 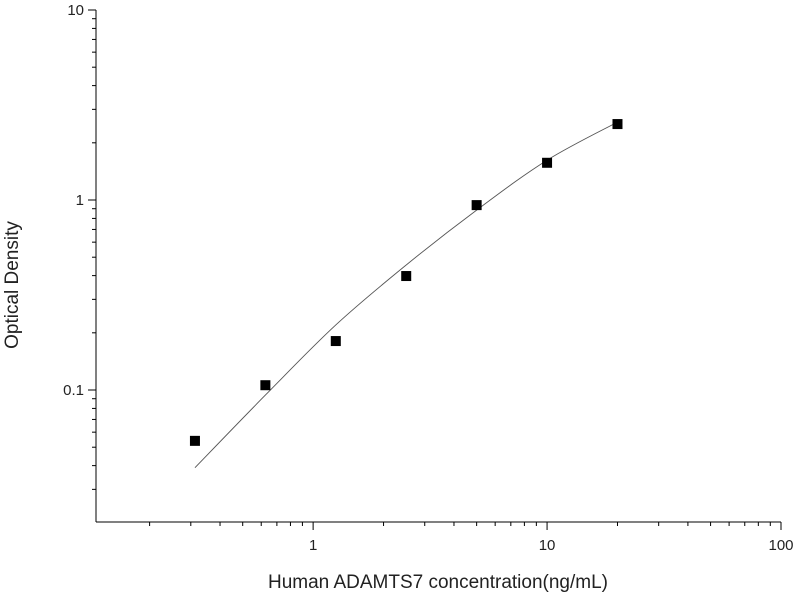 What do you see at coordinates (780, 545) in the screenshot?
I see `x-tick-label: 100` at bounding box center [780, 545].